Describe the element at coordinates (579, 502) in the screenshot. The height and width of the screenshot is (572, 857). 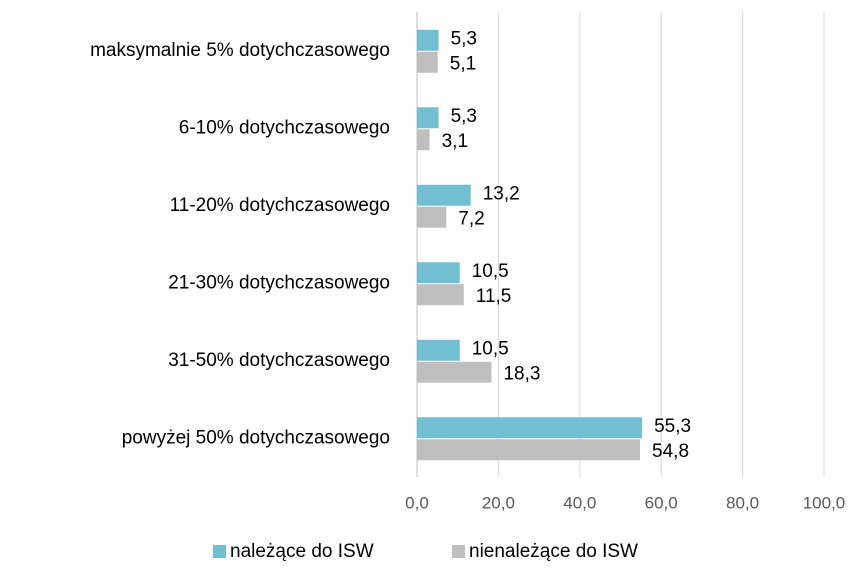
I see `x-tick-label: 40,0` at that location.